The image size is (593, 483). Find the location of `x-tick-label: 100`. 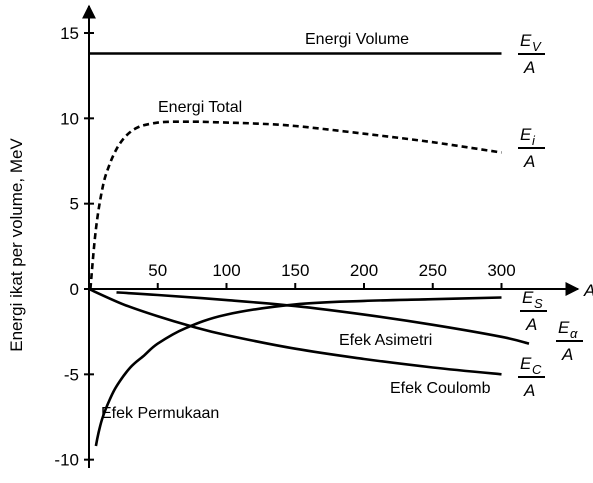

x-tick-label: 100 is located at coordinates (226, 270).